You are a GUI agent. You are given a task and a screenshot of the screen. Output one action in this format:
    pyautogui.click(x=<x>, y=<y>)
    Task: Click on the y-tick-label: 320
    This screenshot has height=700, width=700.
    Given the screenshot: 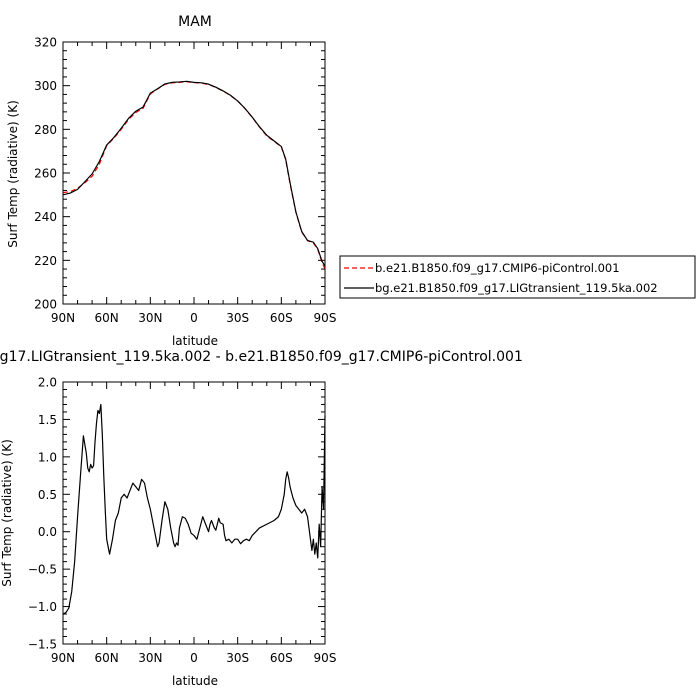 What is the action you would take?
    pyautogui.click(x=45, y=43)
    